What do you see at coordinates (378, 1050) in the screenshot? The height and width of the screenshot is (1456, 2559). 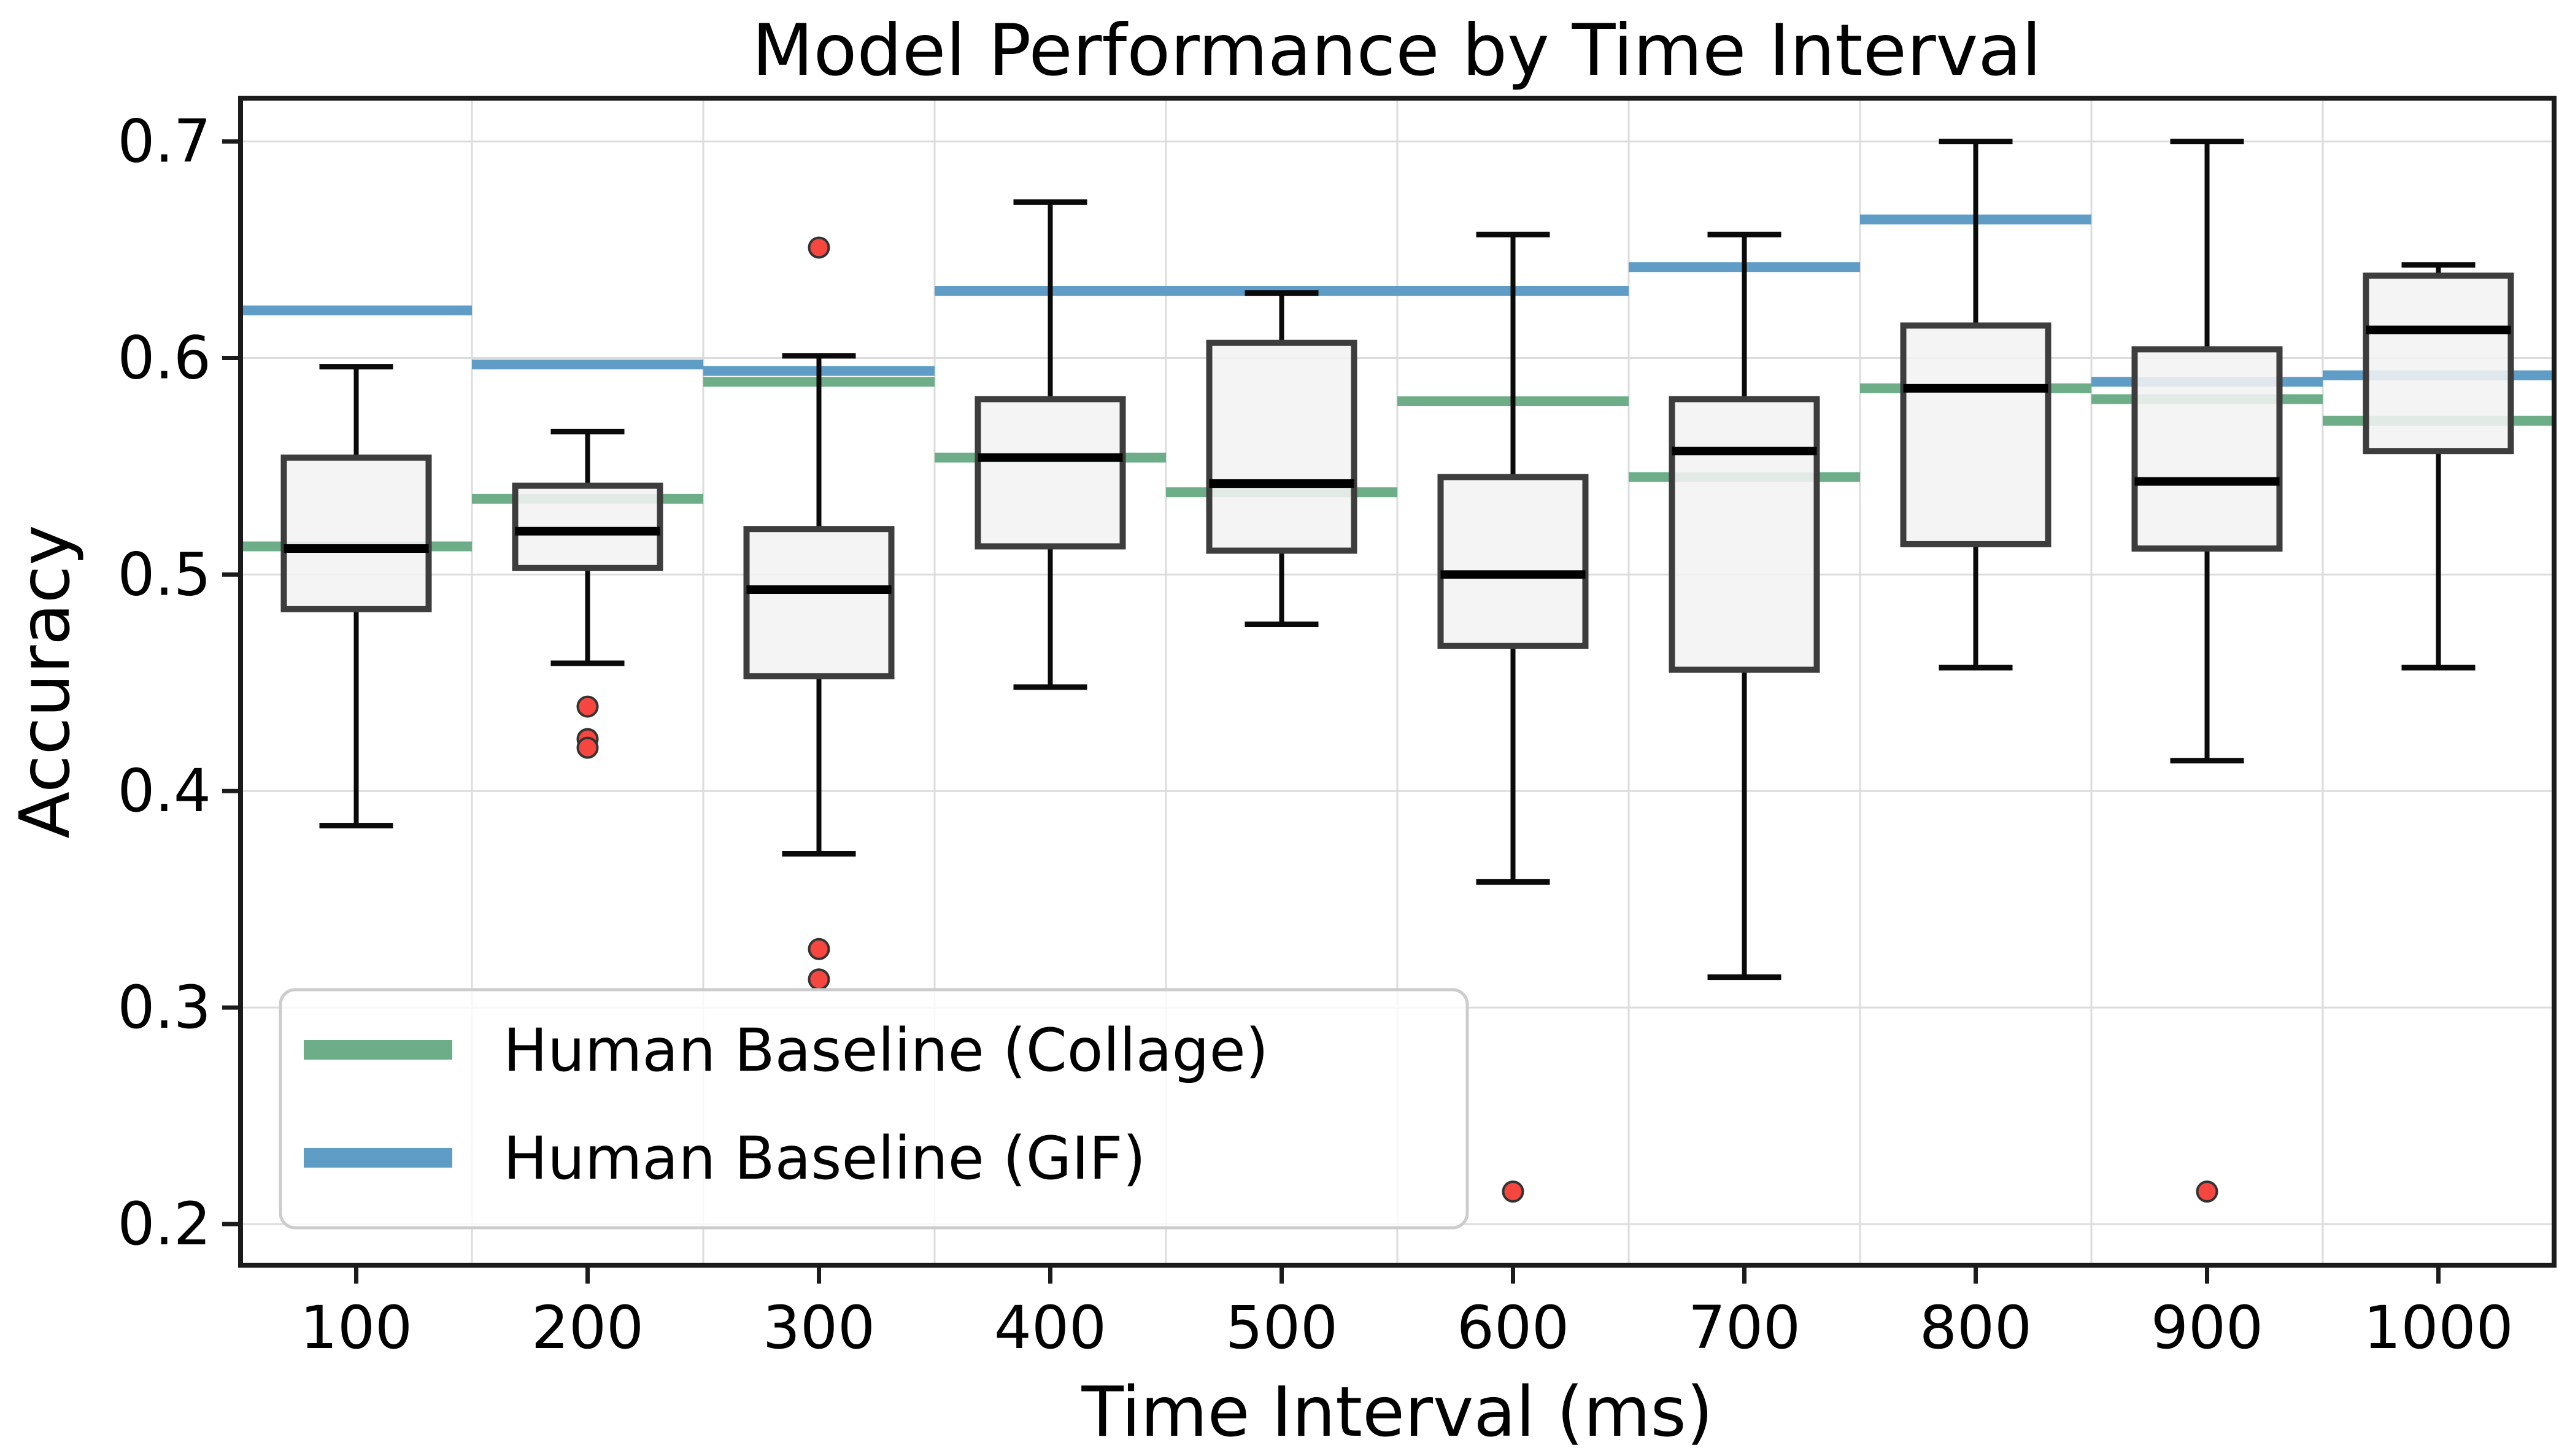 I see `legend-swatch-collage` at bounding box center [378, 1050].